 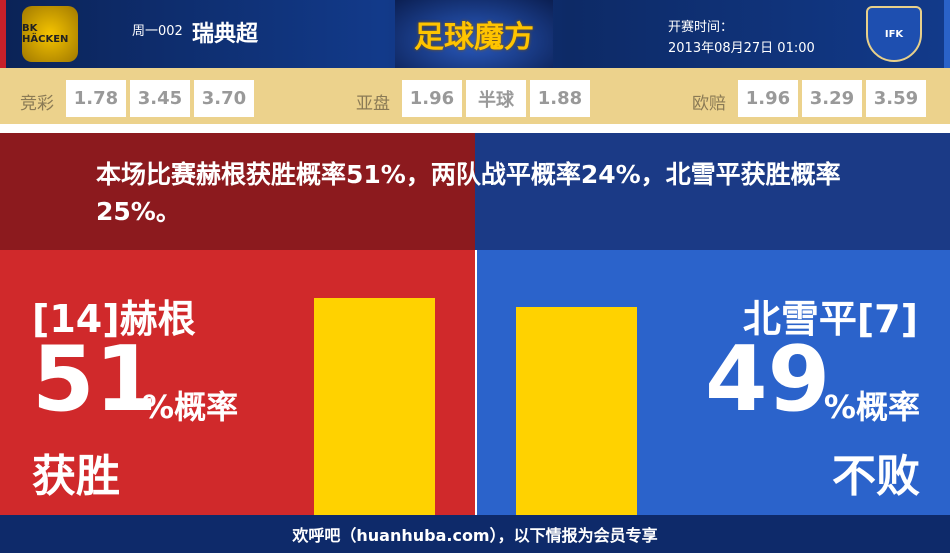 What do you see at coordinates (224, 98) in the screenshot?
I see `odds-value: 3.70` at bounding box center [224, 98].